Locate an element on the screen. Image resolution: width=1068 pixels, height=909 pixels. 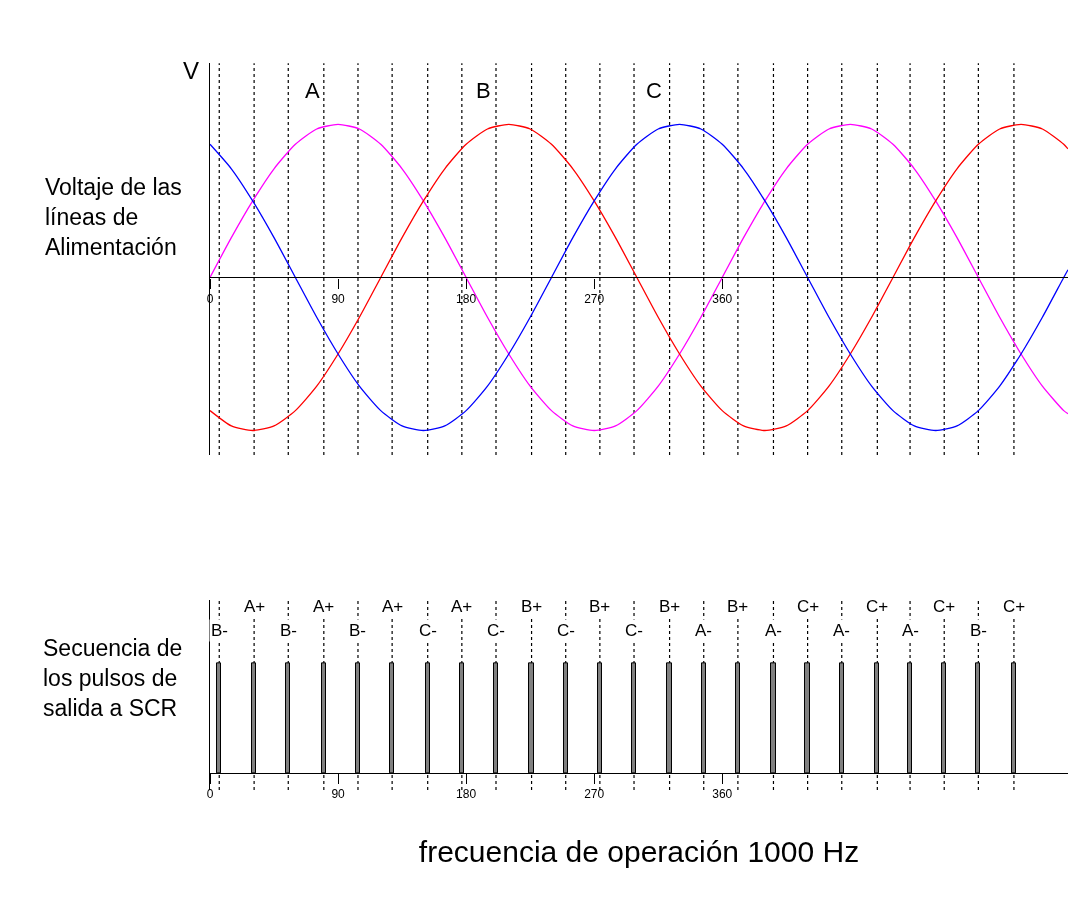
series-label: B is located at coordinates (483, 90).